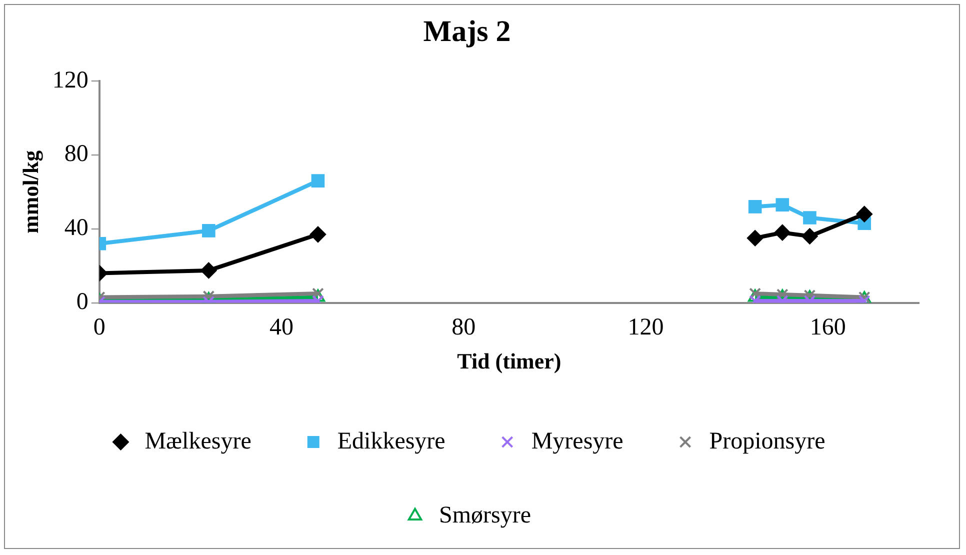 Image resolution: width=966 pixels, height=555 pixels. Describe the element at coordinates (82, 302) in the screenshot. I see `y-tick-label: 0` at that location.